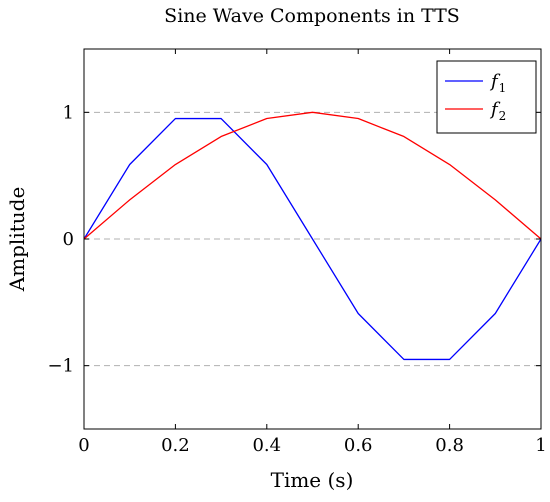  I want to click on x-tick-label: 0, so click(83, 445).